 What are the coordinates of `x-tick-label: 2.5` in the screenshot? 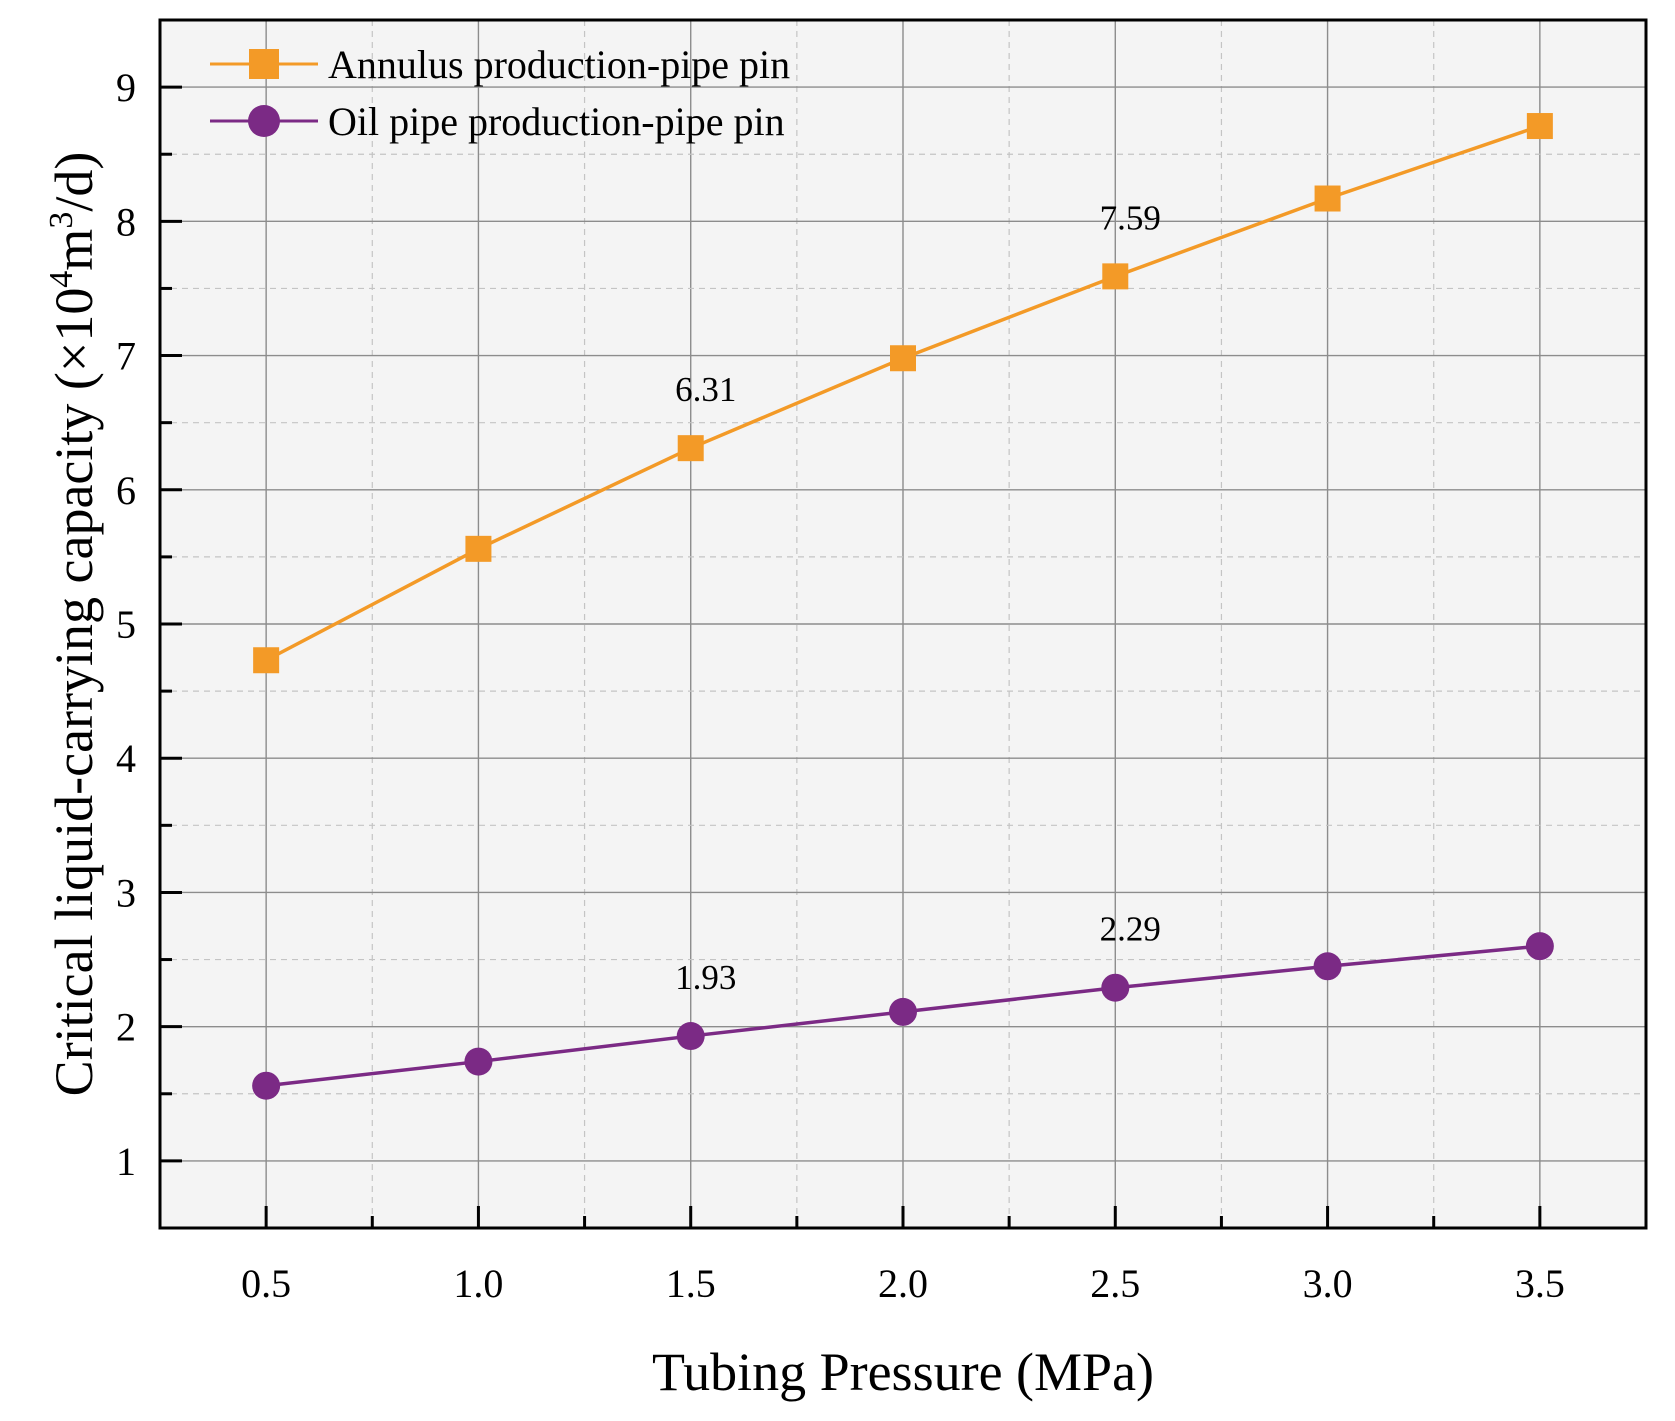 It's located at (1115, 1283).